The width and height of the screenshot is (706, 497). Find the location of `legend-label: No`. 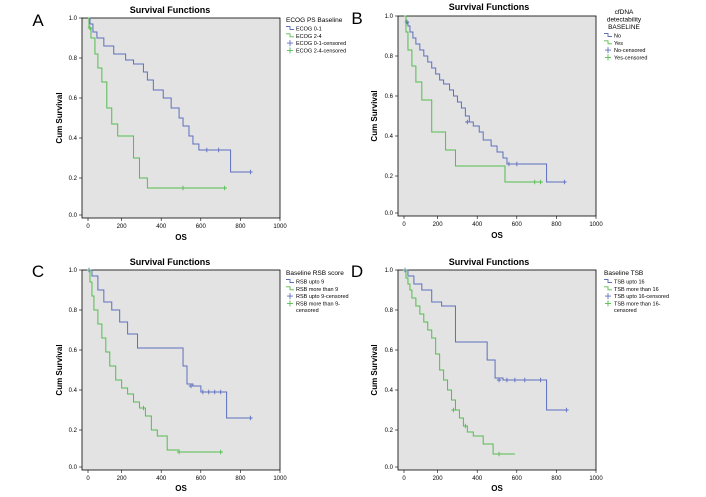

legend-label: No is located at coordinates (617, 37).